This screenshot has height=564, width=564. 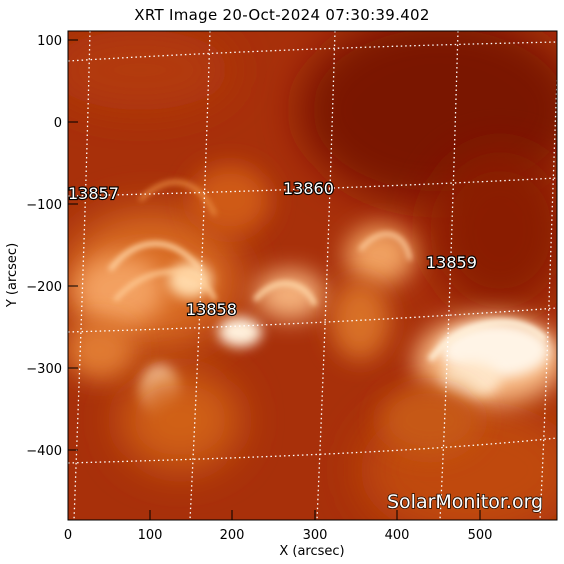 What do you see at coordinates (311, 551) in the screenshot?
I see `x-axis-label: X (arcsec)` at bounding box center [311, 551].